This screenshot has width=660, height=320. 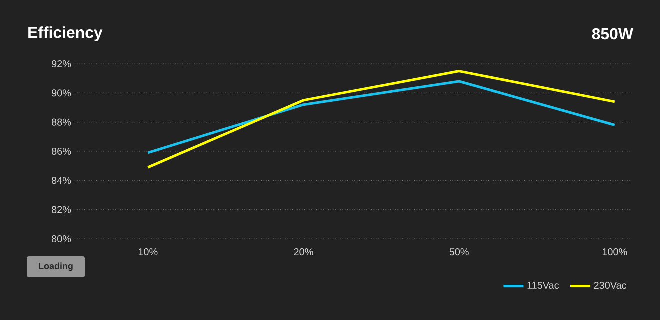 What do you see at coordinates (610, 286) in the screenshot?
I see `legend-label: 230Vac` at bounding box center [610, 286].